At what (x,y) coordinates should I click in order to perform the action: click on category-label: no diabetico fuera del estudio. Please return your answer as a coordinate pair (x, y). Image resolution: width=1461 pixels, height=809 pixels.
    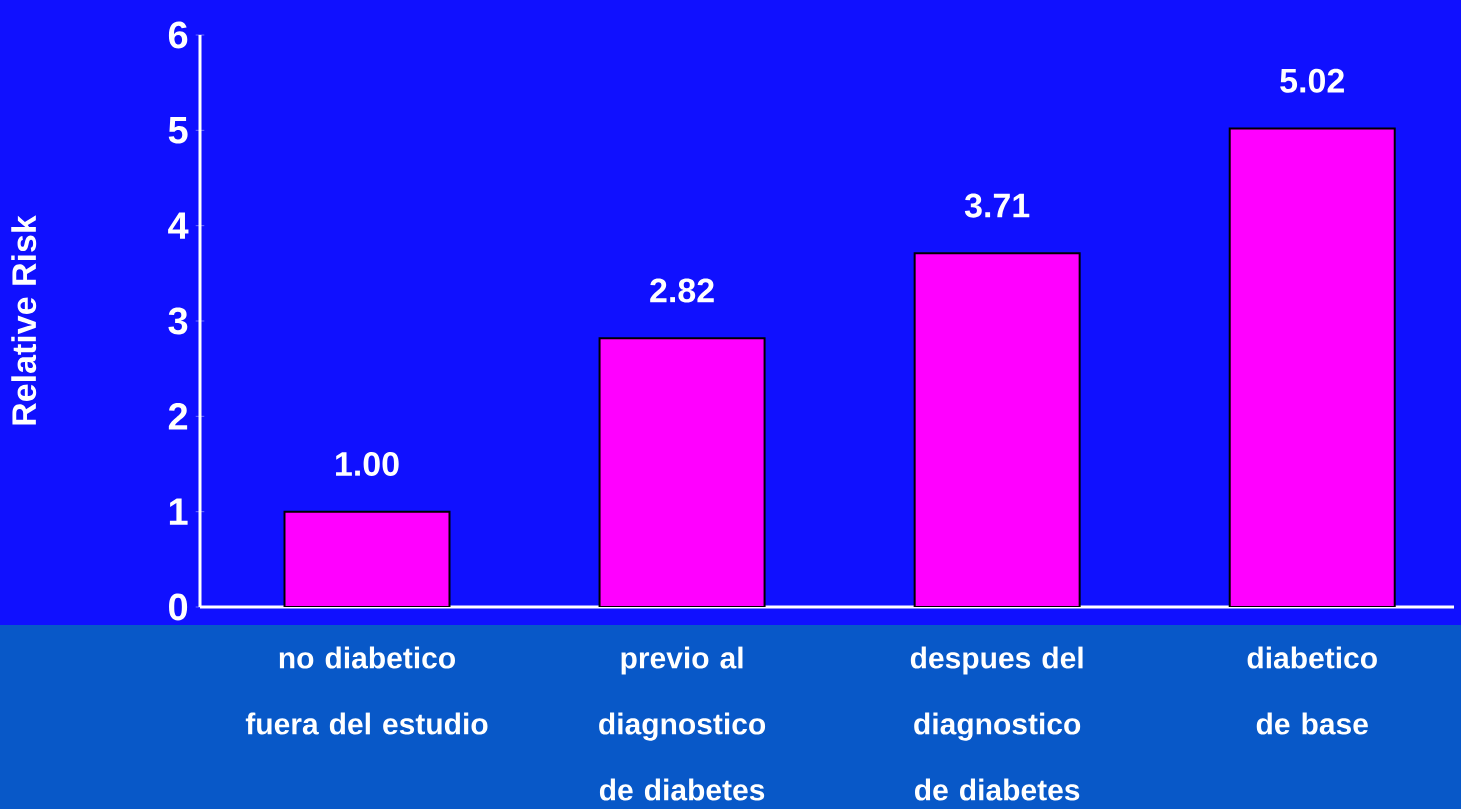
    Looking at the image, I should click on (366, 690).